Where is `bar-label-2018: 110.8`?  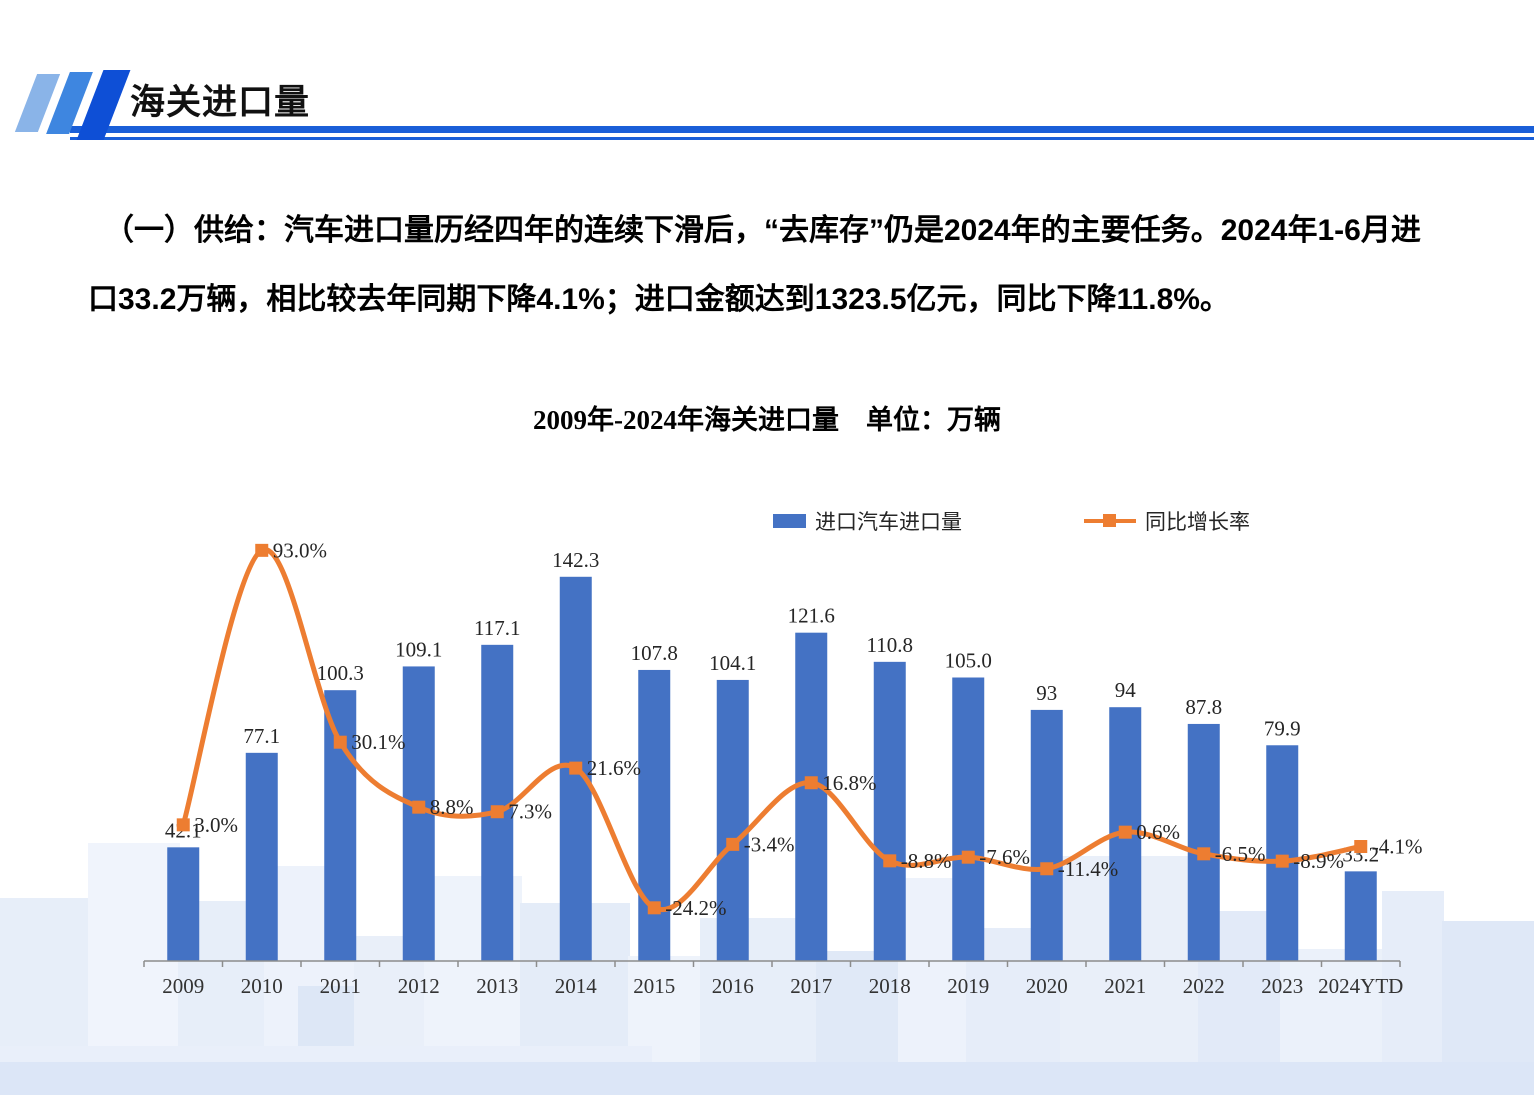 bar-label-2018: 110.8 is located at coordinates (890, 645).